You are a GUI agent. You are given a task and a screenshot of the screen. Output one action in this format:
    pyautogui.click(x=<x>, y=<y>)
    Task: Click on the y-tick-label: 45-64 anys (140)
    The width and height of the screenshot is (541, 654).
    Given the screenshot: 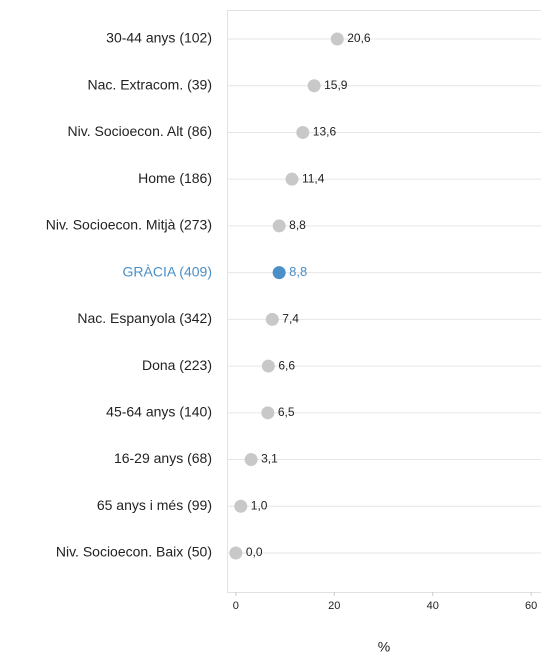 What is the action you would take?
    pyautogui.click(x=159, y=412)
    